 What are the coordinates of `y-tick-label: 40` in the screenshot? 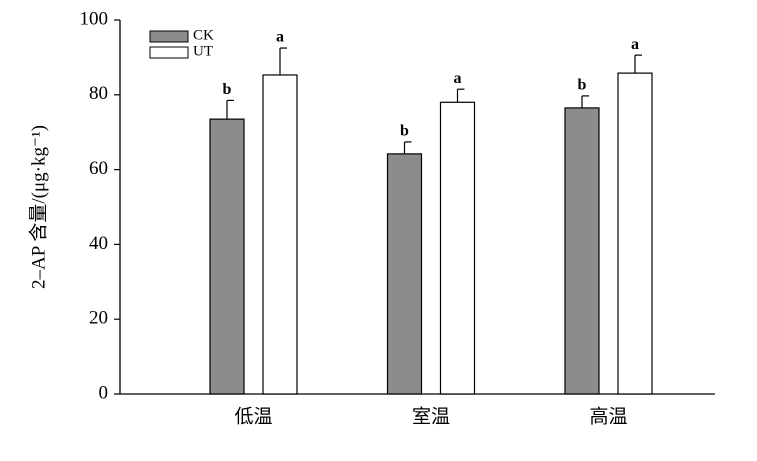 It's located at (98, 243).